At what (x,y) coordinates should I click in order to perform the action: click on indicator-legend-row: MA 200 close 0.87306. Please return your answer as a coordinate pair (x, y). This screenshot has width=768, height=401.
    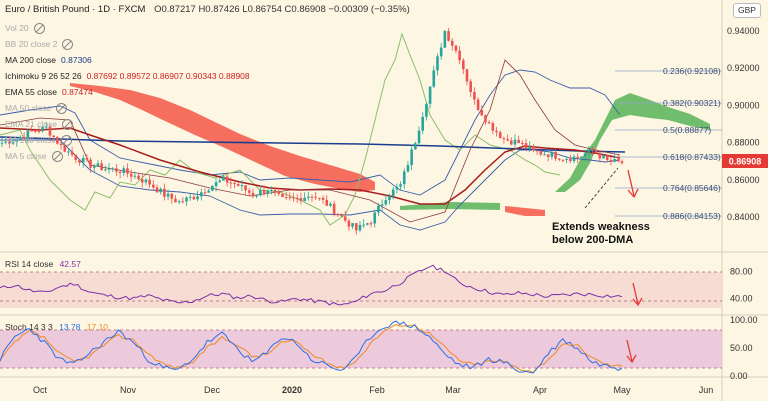
    Looking at the image, I should click on (127, 60).